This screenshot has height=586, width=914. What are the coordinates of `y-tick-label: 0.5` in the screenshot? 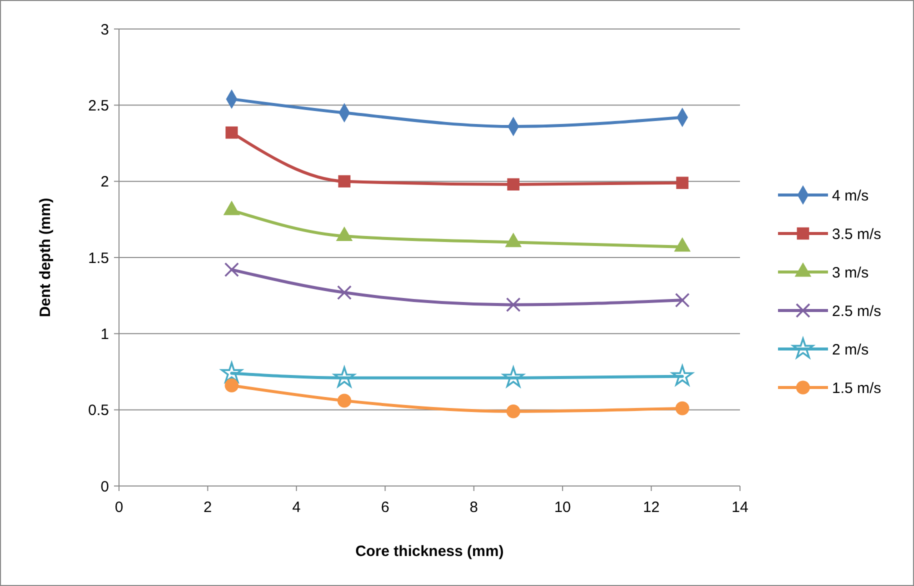 It's located at (98, 411).